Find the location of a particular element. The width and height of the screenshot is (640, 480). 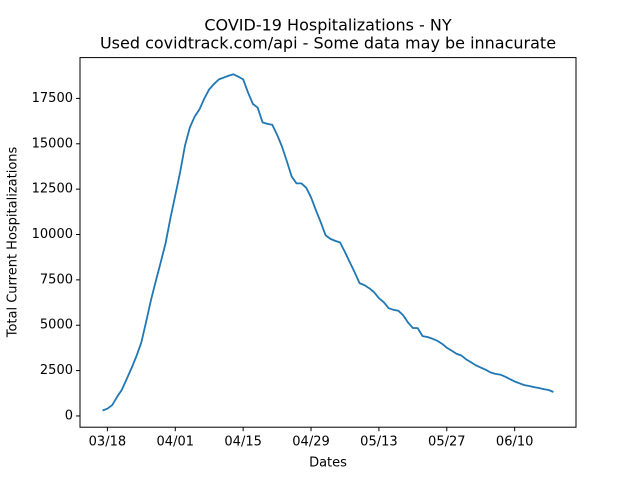

chart-title: COVID-19 Hospitalizations - NY is located at coordinates (328, 25).